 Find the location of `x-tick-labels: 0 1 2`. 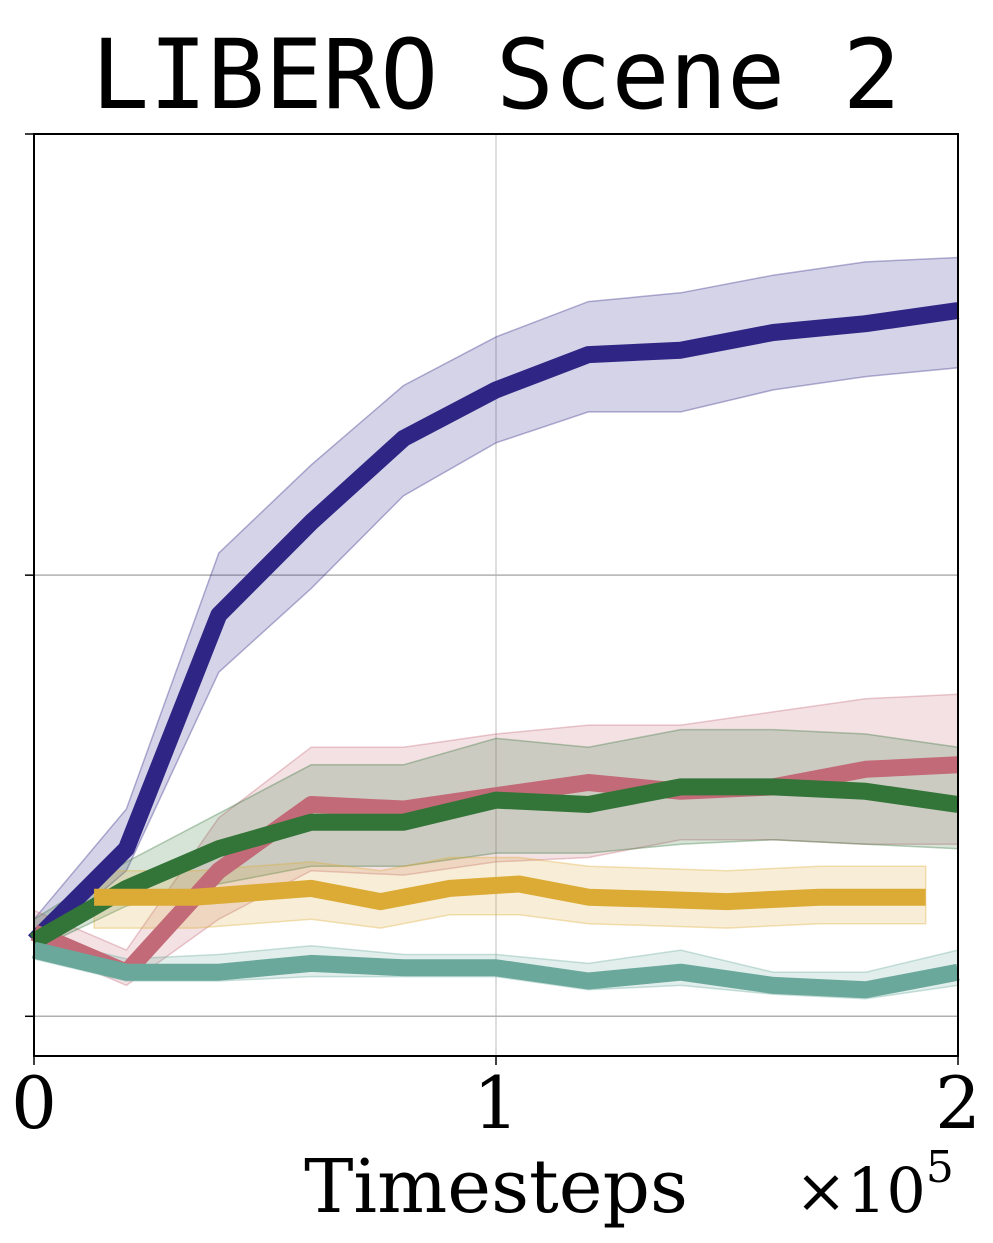

x-tick-labels: 0 1 2 is located at coordinates (496, 1103).